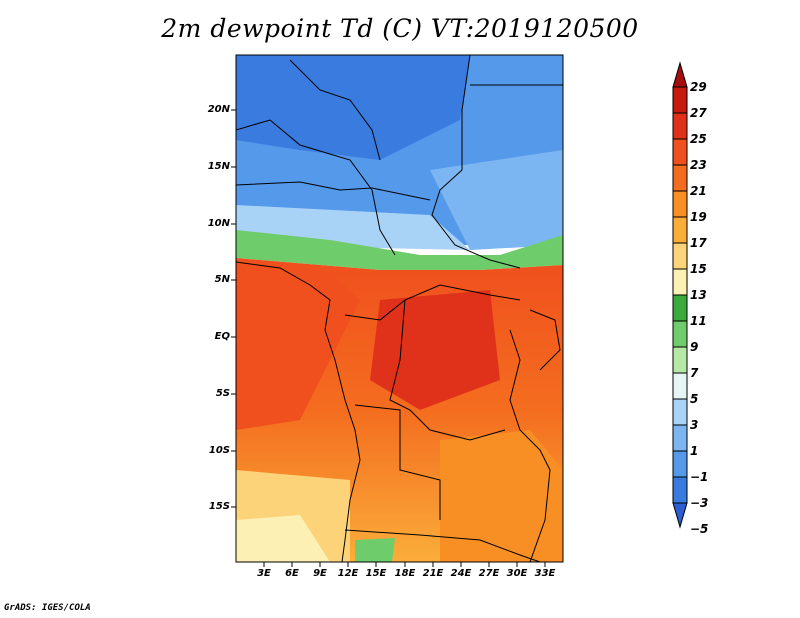  I want to click on lat-label-eq: EQ, so click(222, 336).